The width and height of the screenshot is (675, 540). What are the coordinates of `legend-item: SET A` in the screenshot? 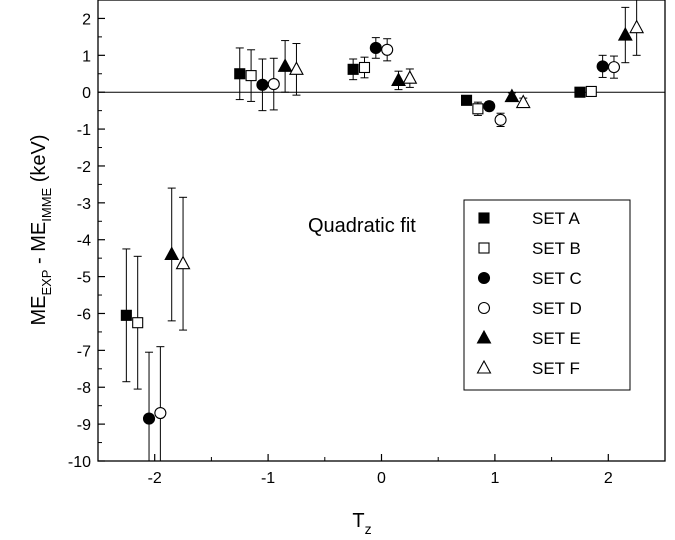 It's located at (529, 218).